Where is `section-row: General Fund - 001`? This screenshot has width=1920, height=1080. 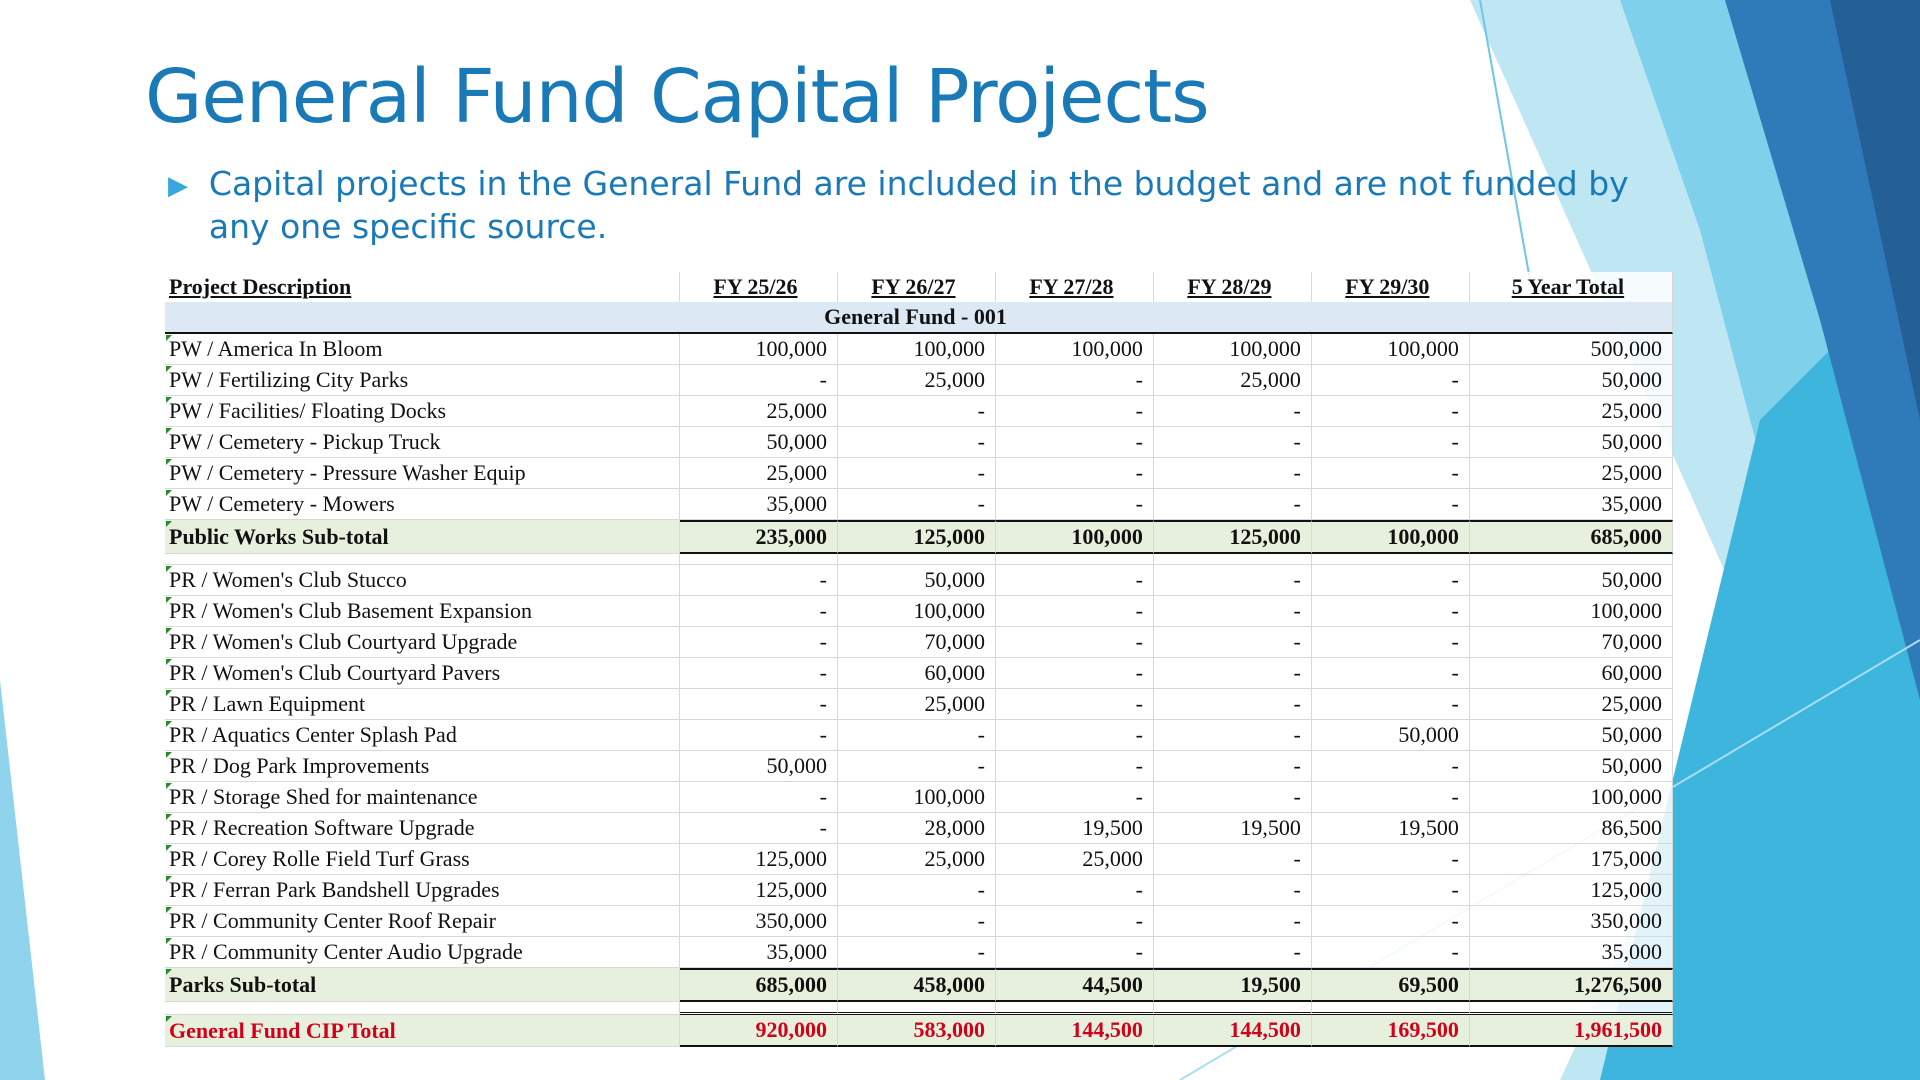 section-row: General Fund - 001 is located at coordinates (919, 318).